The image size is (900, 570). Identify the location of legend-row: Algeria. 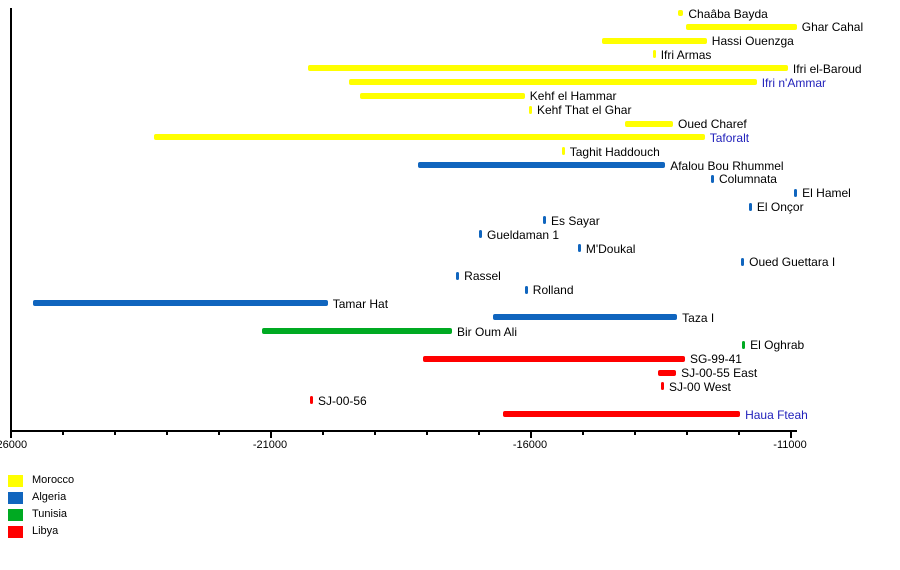
(41, 497).